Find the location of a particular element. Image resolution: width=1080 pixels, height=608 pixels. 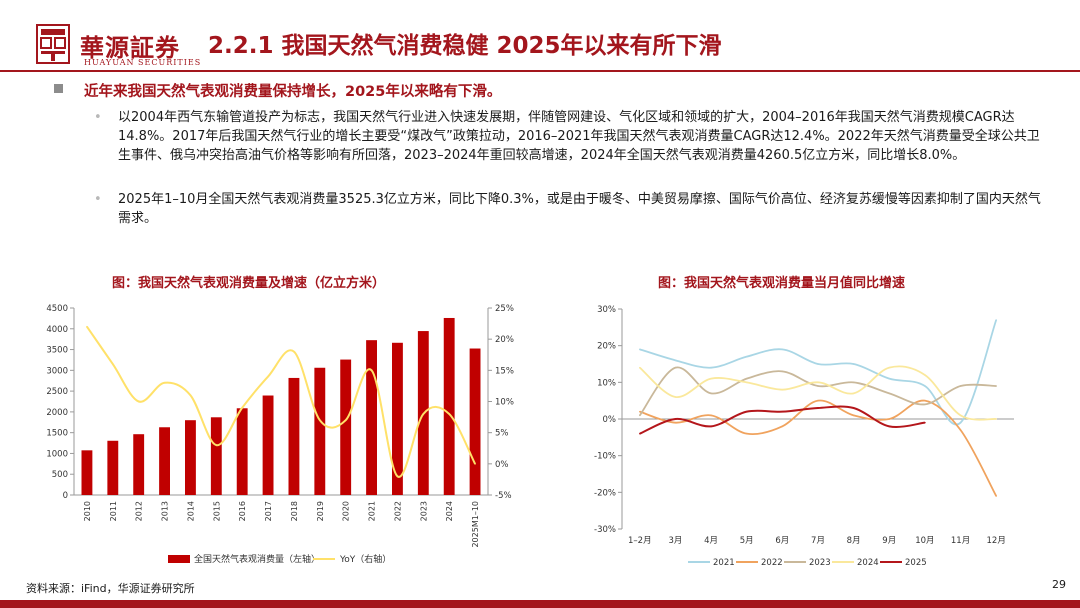

chart-1-legend-bar-swatch is located at coordinates (179, 559).